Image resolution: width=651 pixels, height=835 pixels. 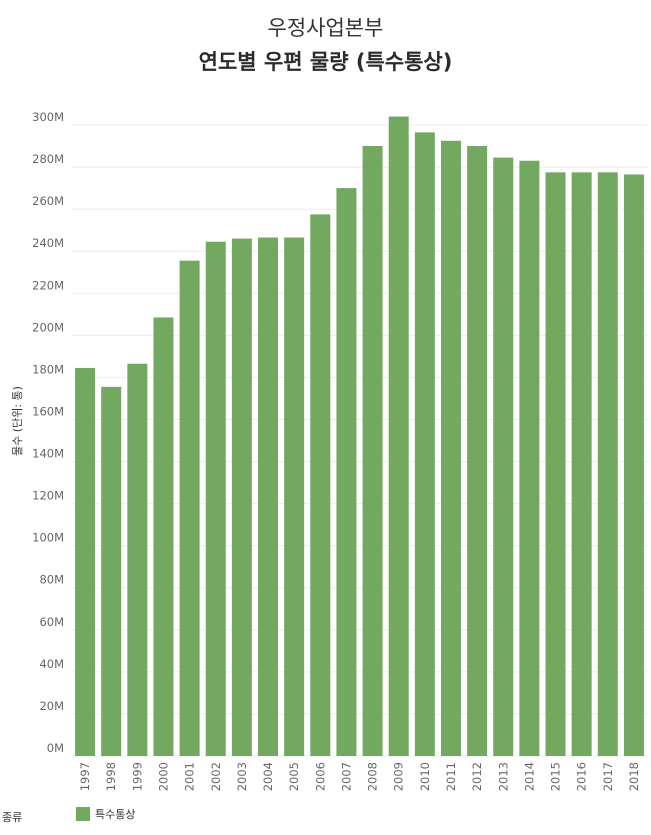 I want to click on y-tick-label: 220M, so click(x=48, y=285).